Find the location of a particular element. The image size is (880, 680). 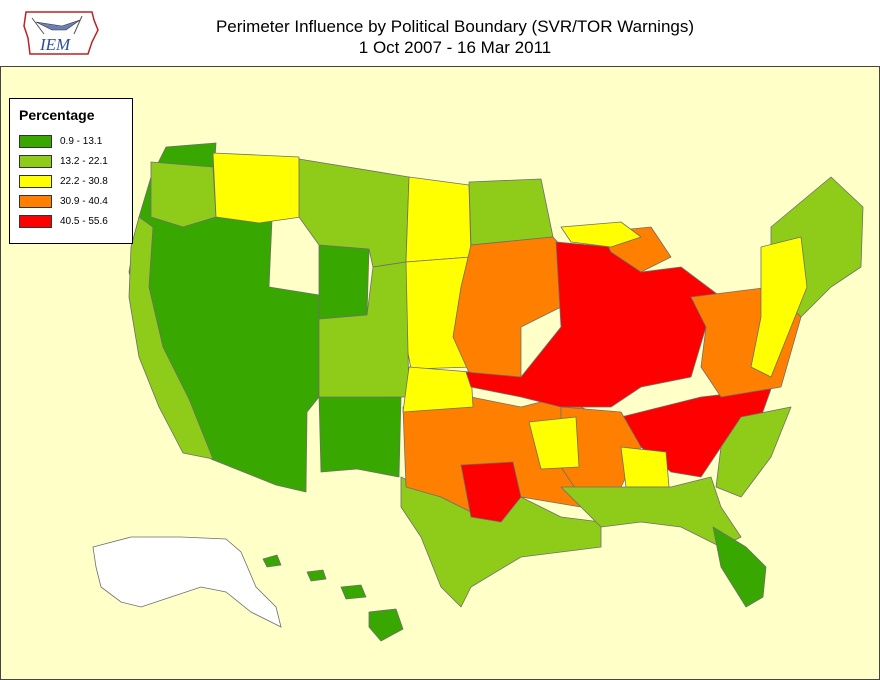

region-mountain-dark is located at coordinates (344, 282).